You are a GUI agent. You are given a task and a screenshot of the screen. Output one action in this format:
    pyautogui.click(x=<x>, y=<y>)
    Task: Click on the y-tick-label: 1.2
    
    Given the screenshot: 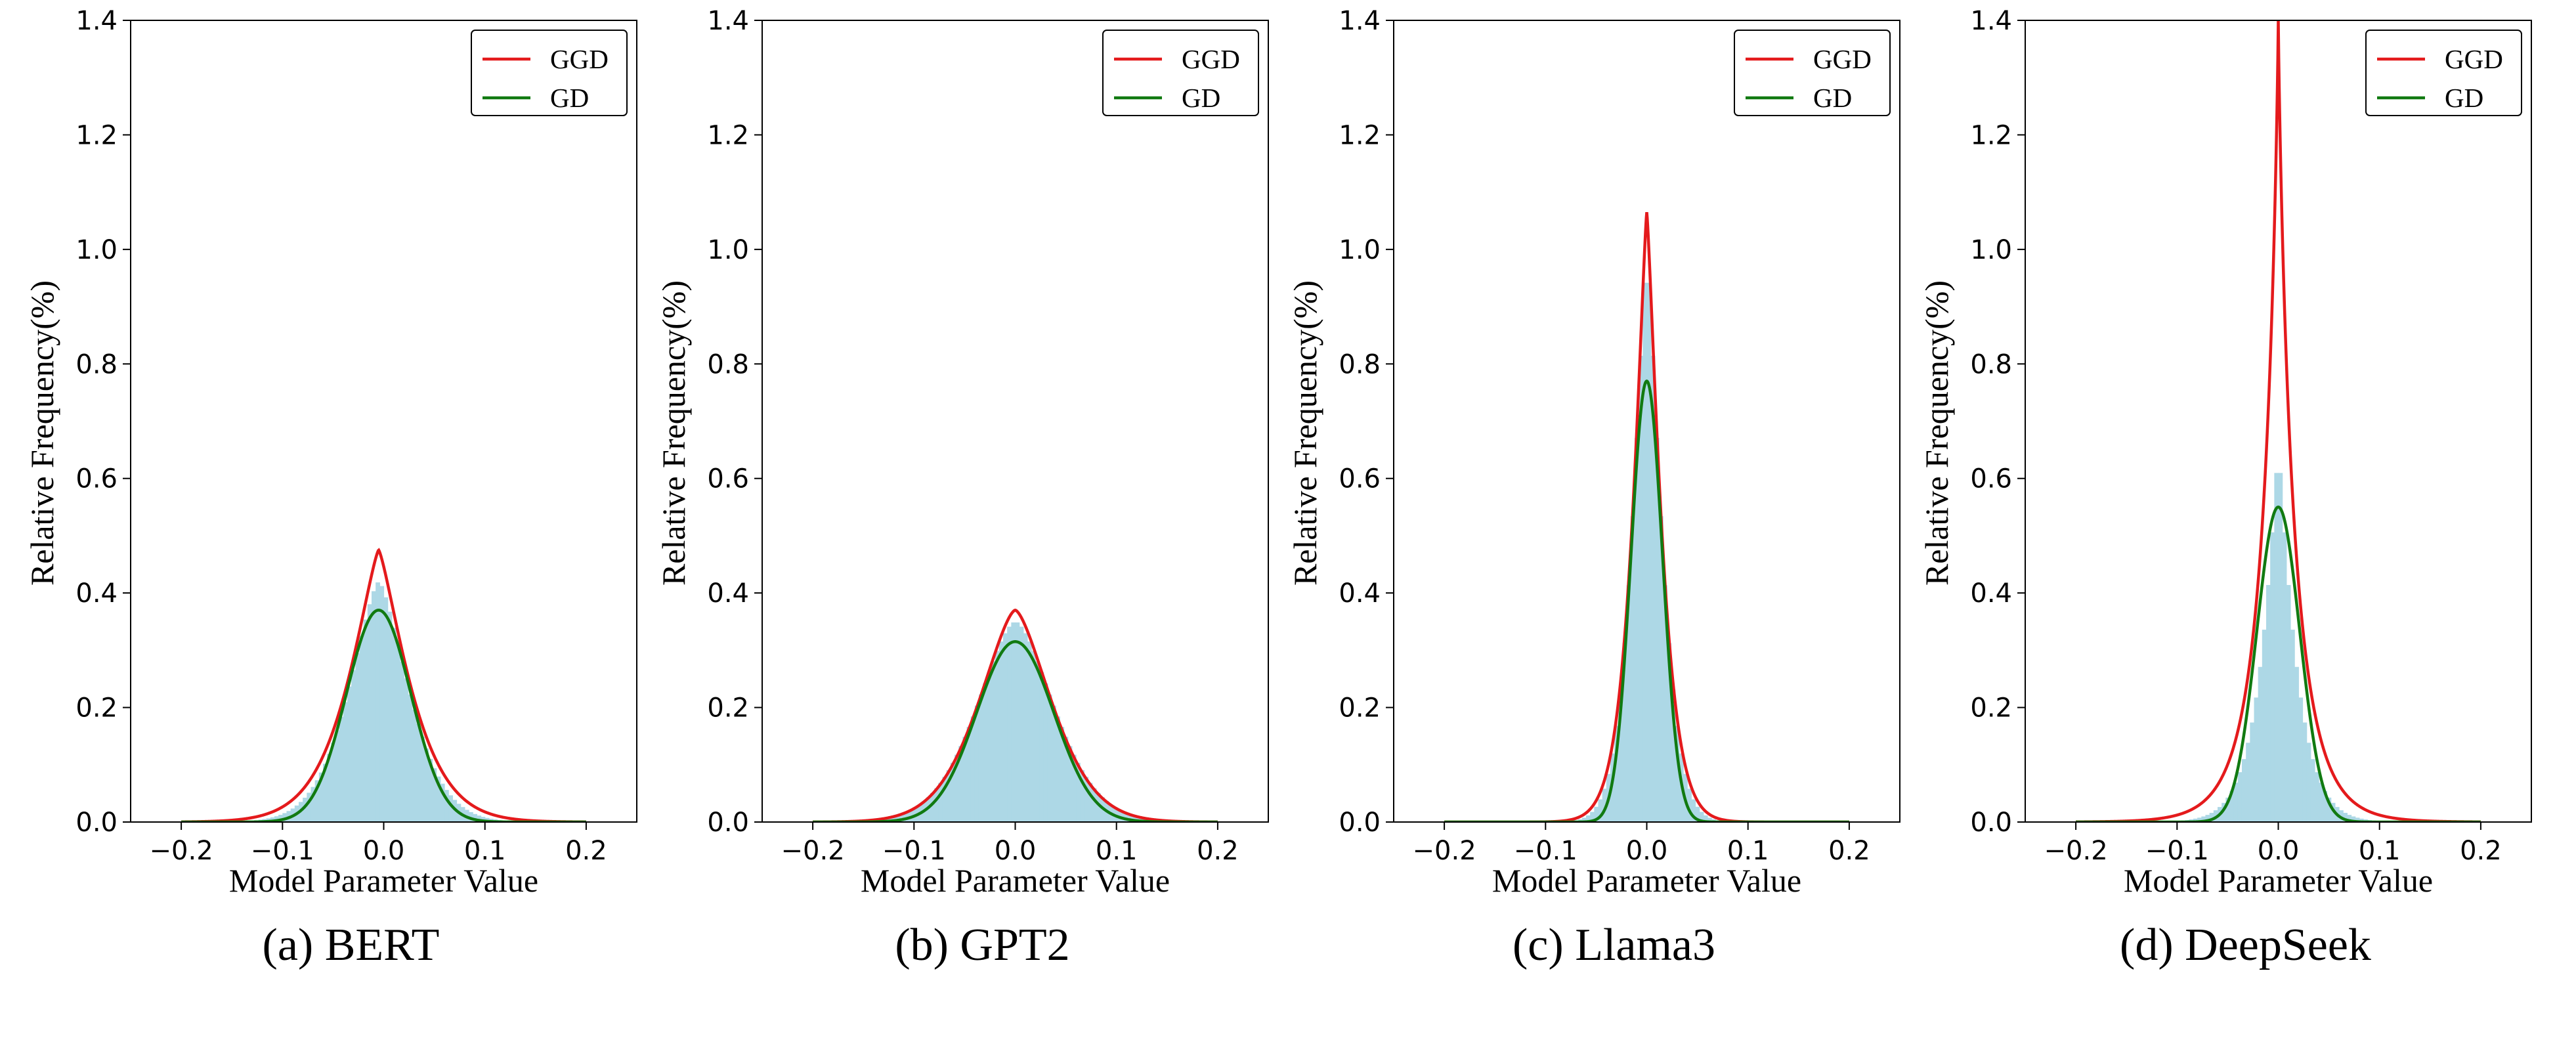 What is the action you would take?
    pyautogui.click(x=728, y=135)
    